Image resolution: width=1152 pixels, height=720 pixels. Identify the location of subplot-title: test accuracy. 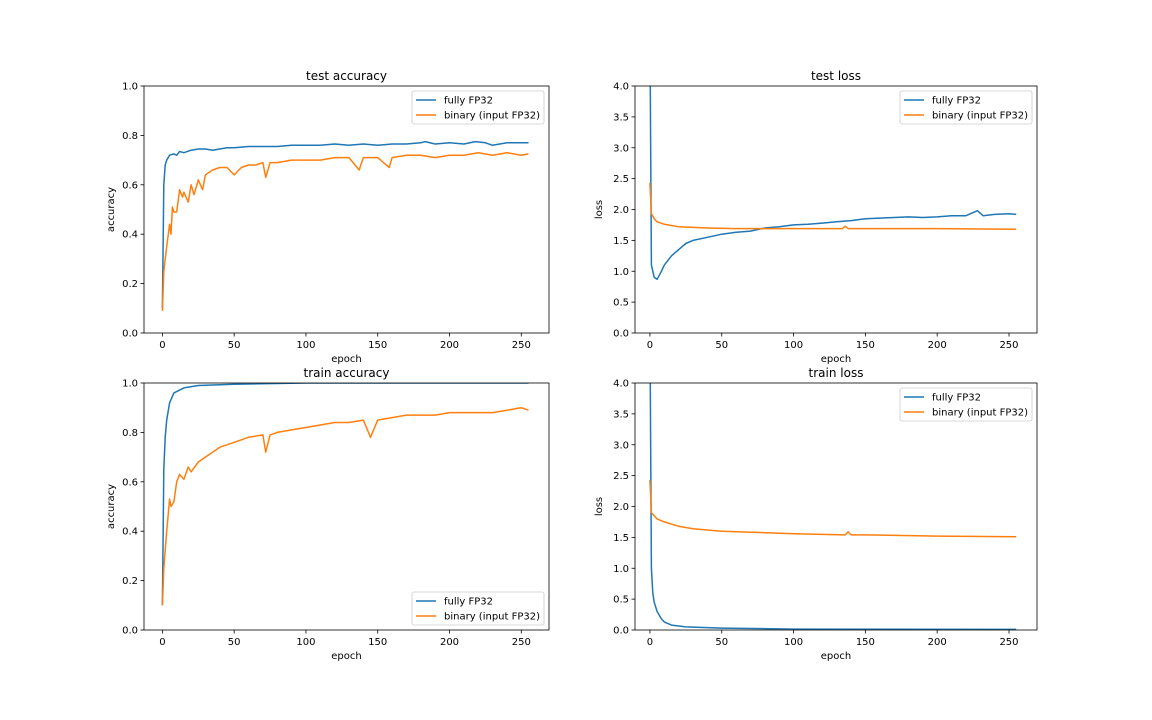
(346, 76).